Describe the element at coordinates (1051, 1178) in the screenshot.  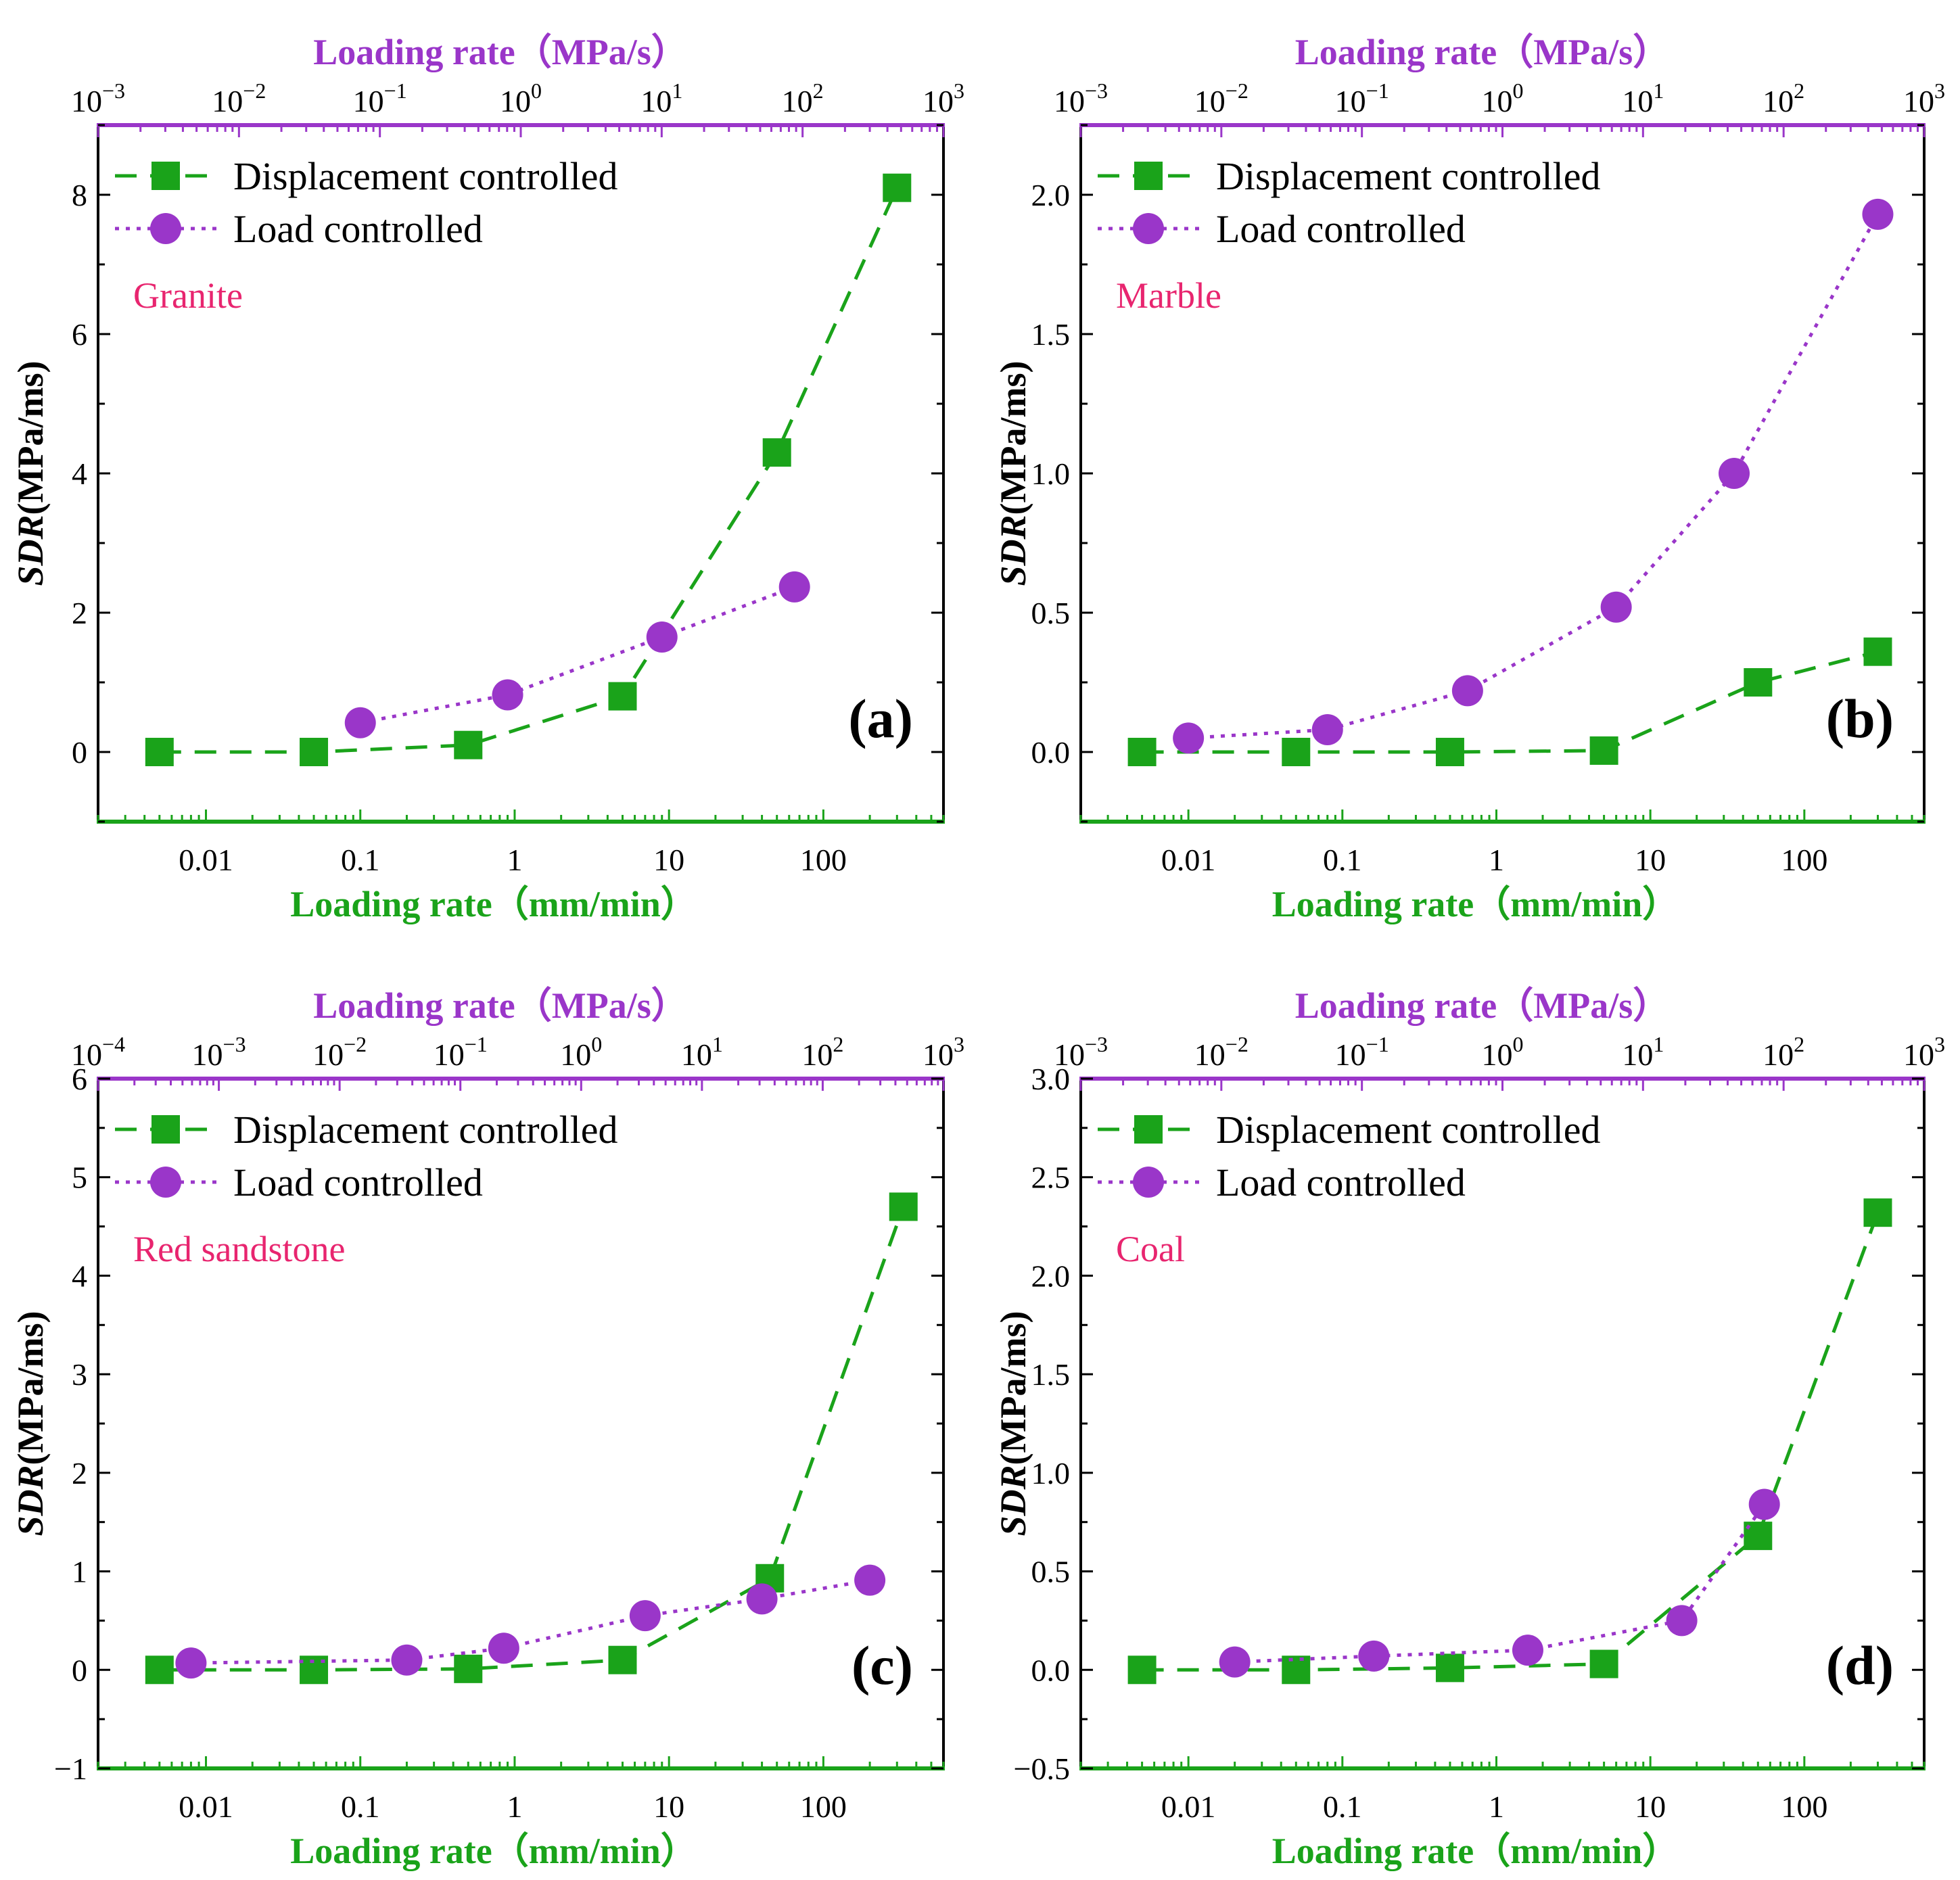
I see `y-tick-label: 2.5` at that location.